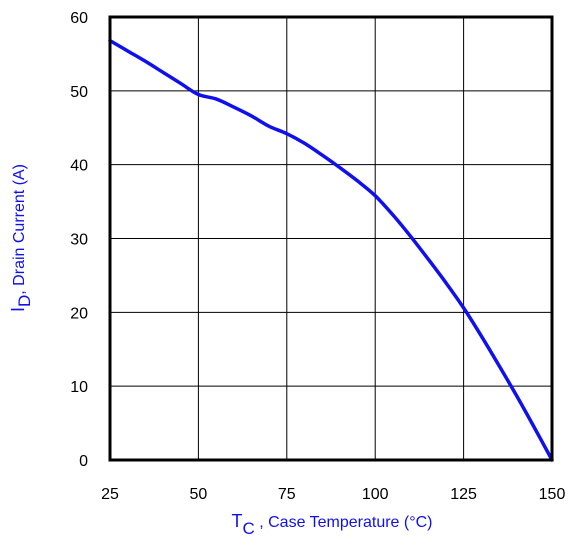 Image resolution: width=570 pixels, height=547 pixels. What do you see at coordinates (463, 494) in the screenshot?
I see `x-tick-label: 125` at bounding box center [463, 494].